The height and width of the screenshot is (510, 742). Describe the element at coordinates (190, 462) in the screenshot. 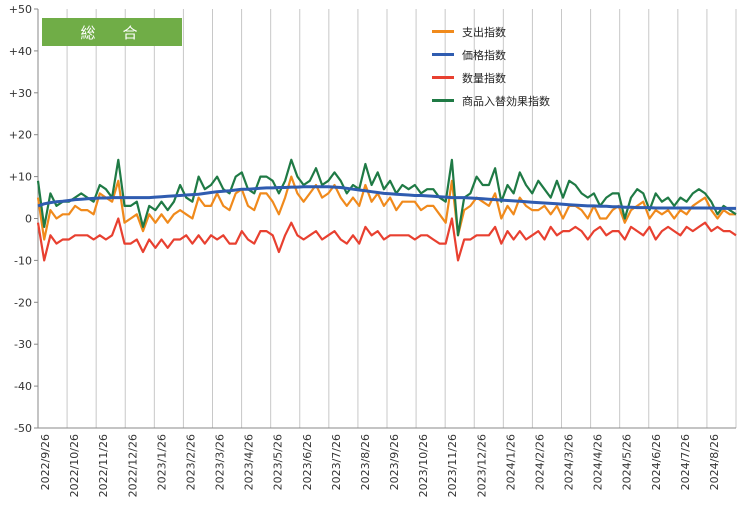

I see `x-tick-label: 2023/2/26` at that location.